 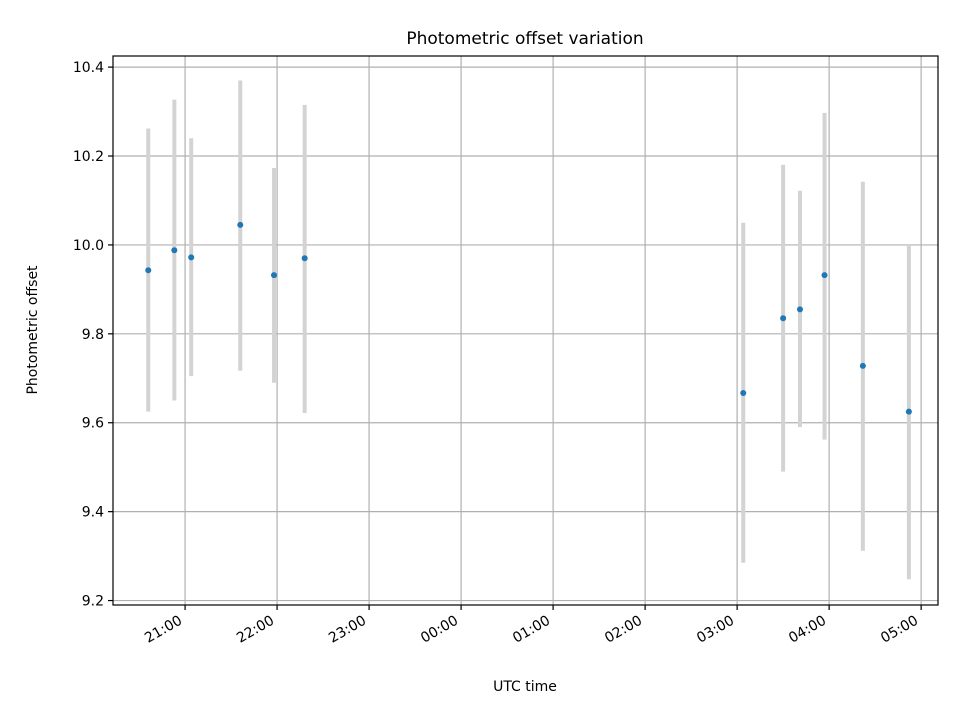 I want to click on x-tick-label: 22:00, so click(x=255, y=630).